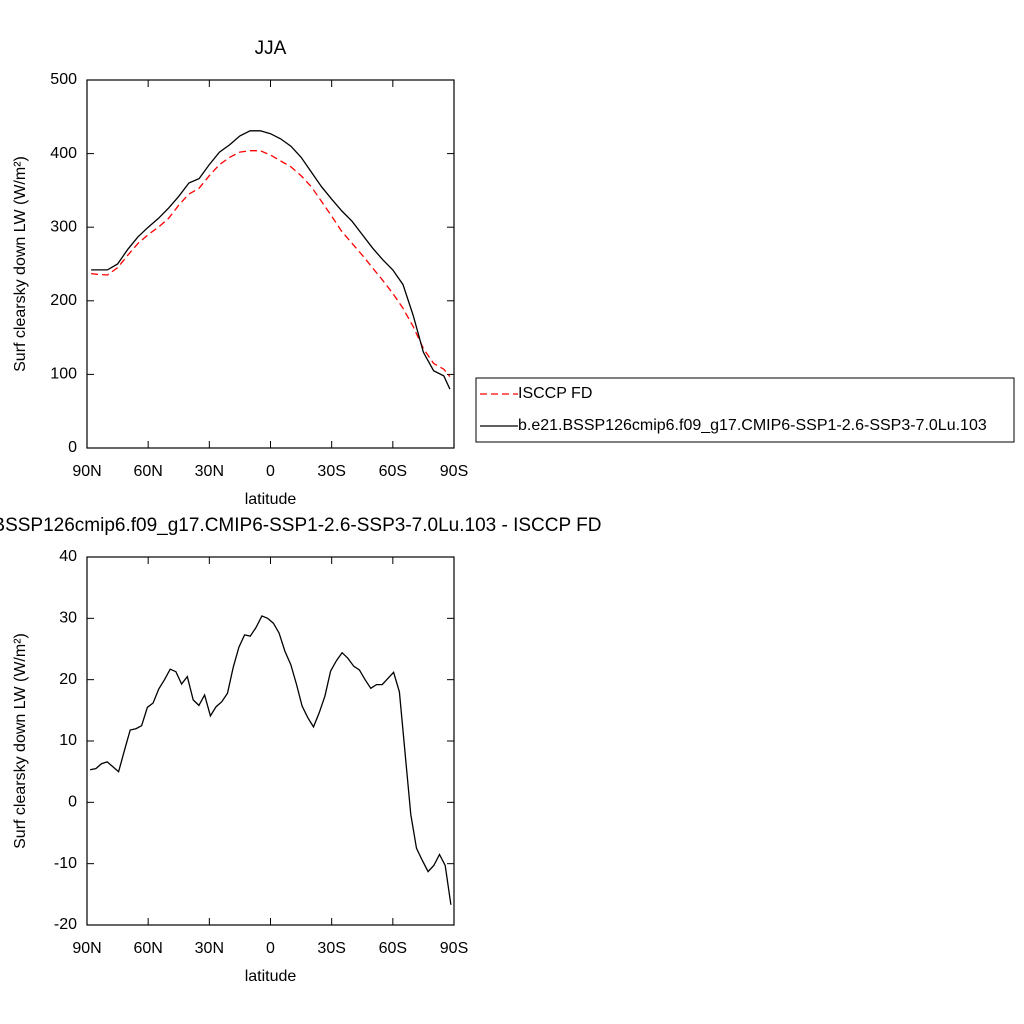 Image resolution: width=1024 pixels, height=1024 pixels. Describe the element at coordinates (65, 863) in the screenshot. I see `y-tick-label: -10` at that location.